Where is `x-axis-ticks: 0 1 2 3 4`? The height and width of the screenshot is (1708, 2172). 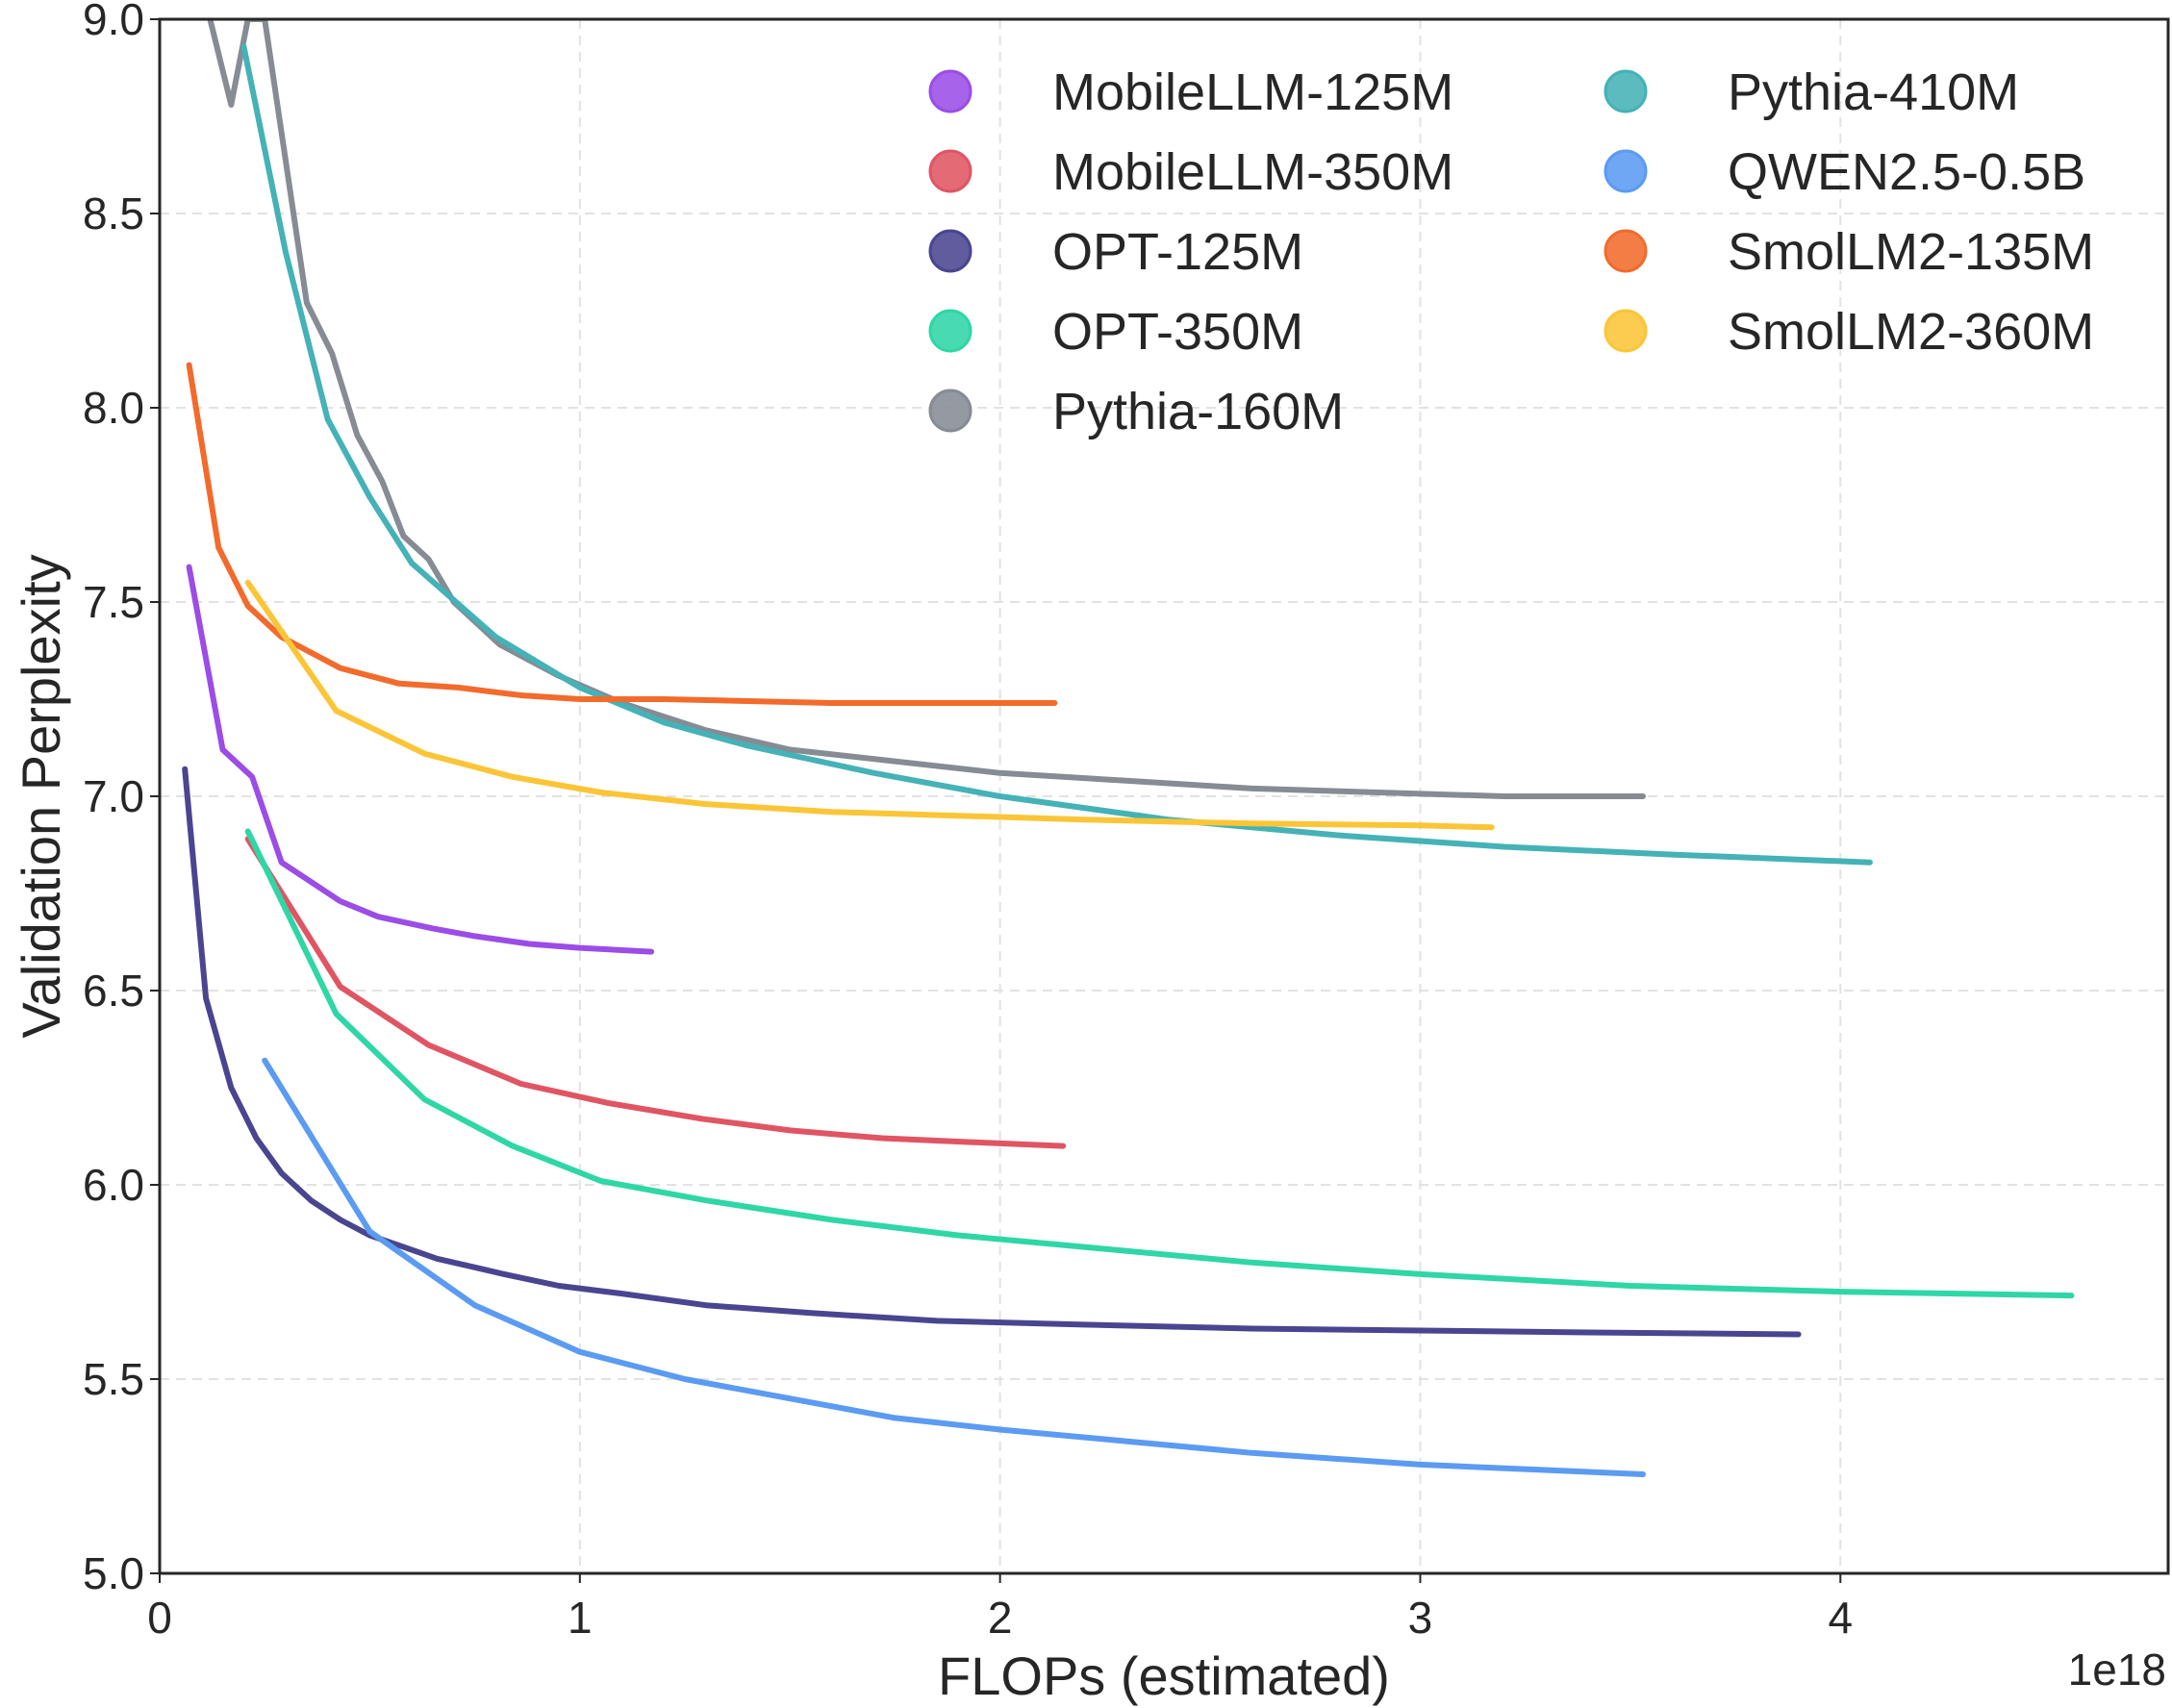
x-axis-ticks: 0 1 2 3 4 is located at coordinates (1000, 1608).